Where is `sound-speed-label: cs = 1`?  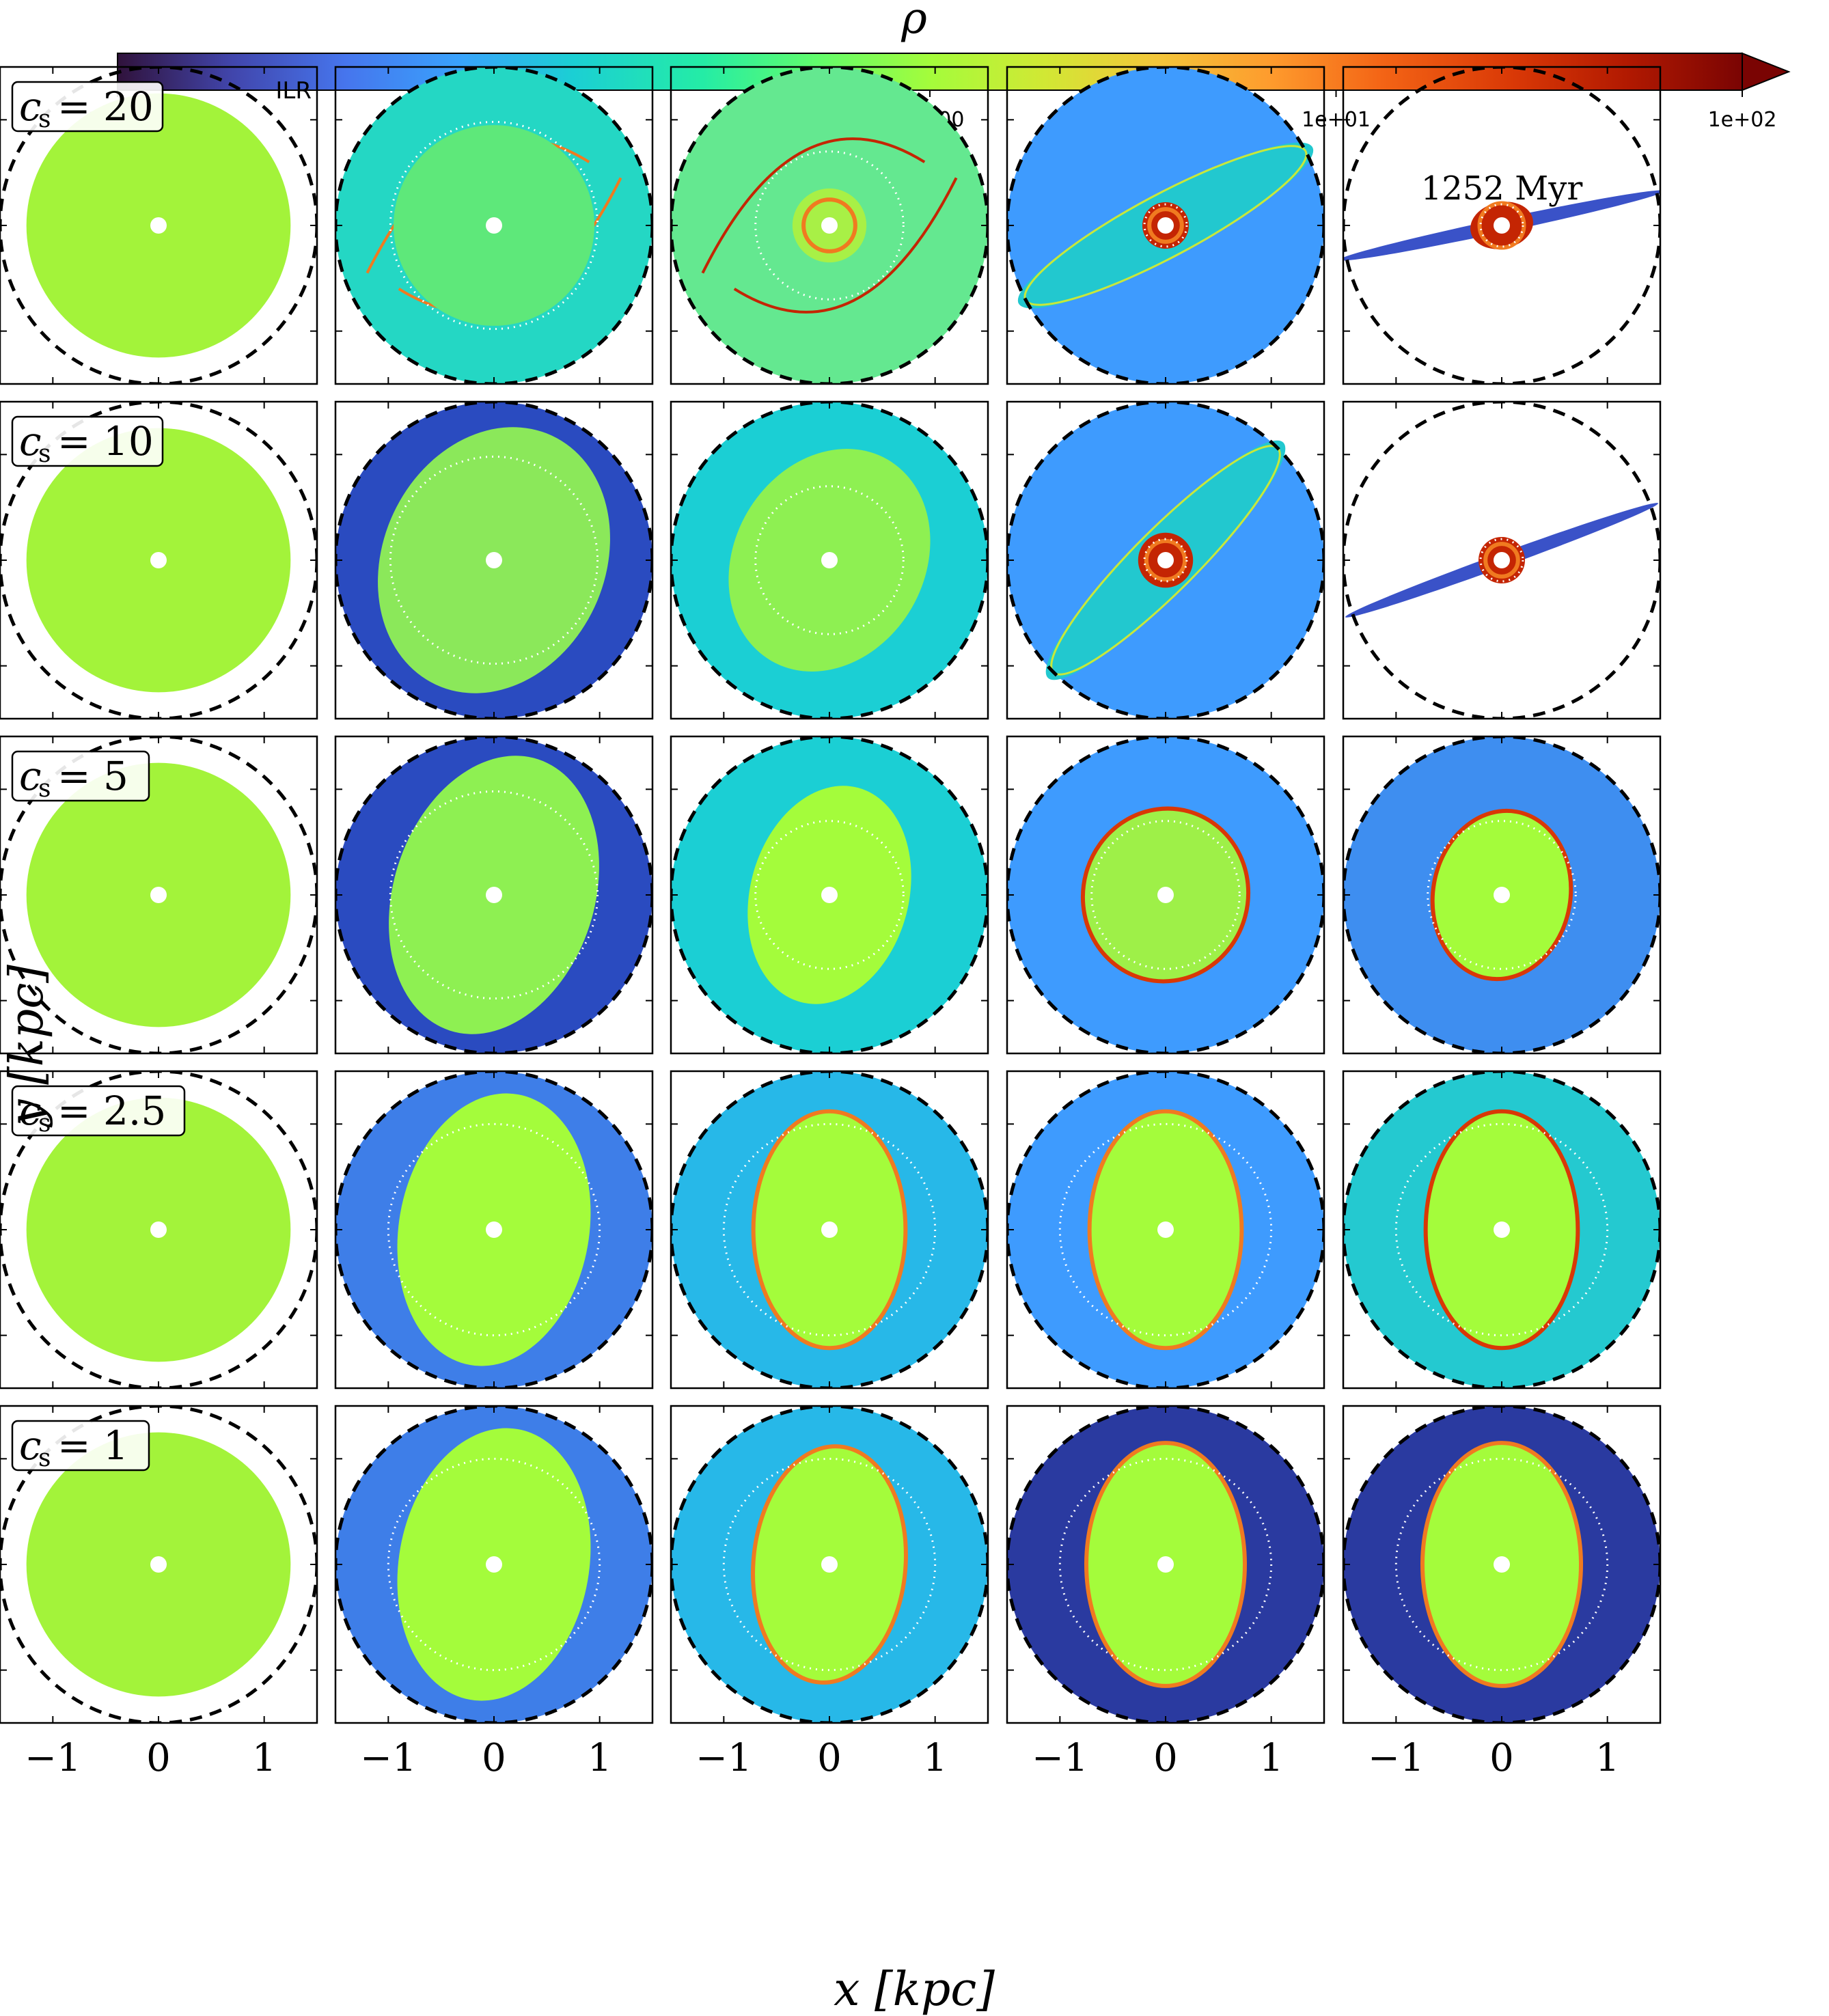
sound-speed-label: cs = 1 is located at coordinates (80, 1446).